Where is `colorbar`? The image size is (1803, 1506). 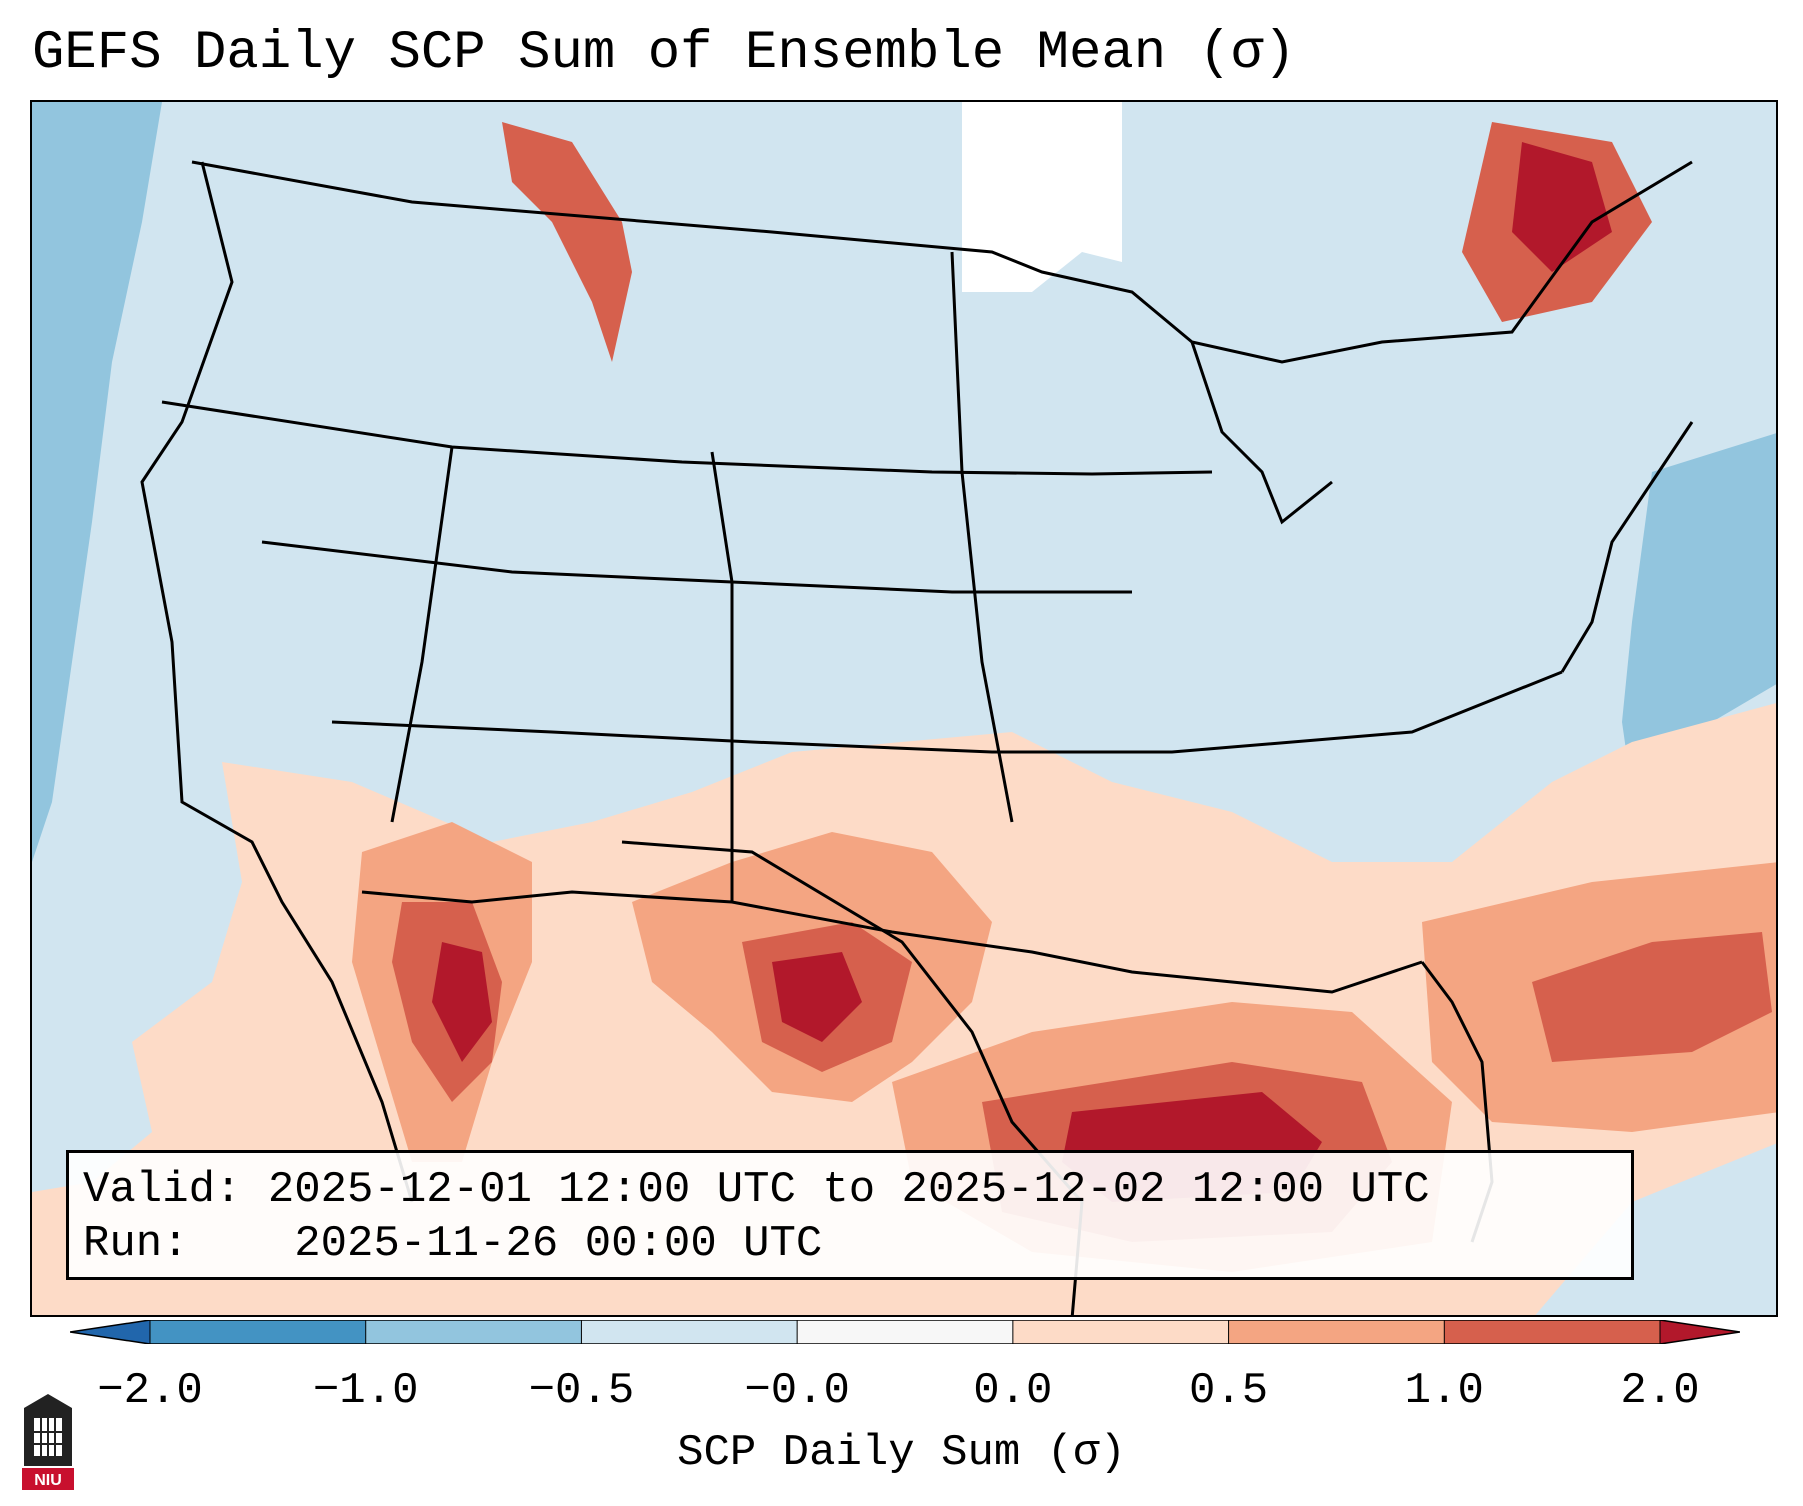
colorbar is located at coordinates (905, 1332).